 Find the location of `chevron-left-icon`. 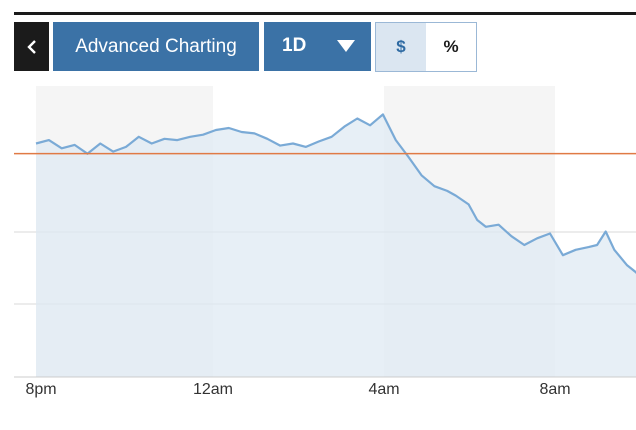

chevron-left-icon is located at coordinates (31, 46).